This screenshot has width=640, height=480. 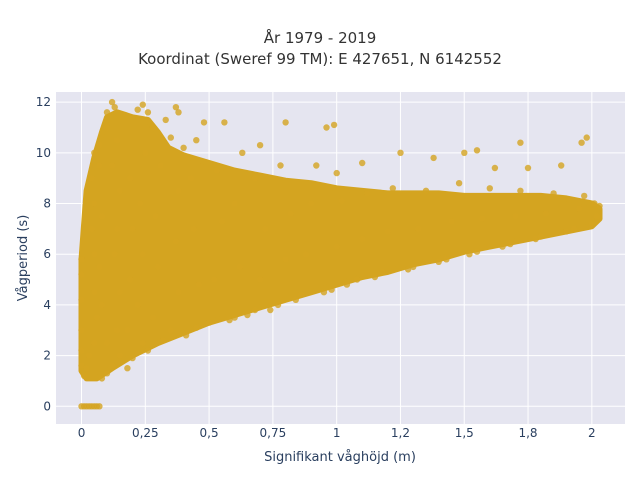 What do you see at coordinates (23, 258) in the screenshot?
I see `y-axis-title: Vågperiod (s)` at bounding box center [23, 258].